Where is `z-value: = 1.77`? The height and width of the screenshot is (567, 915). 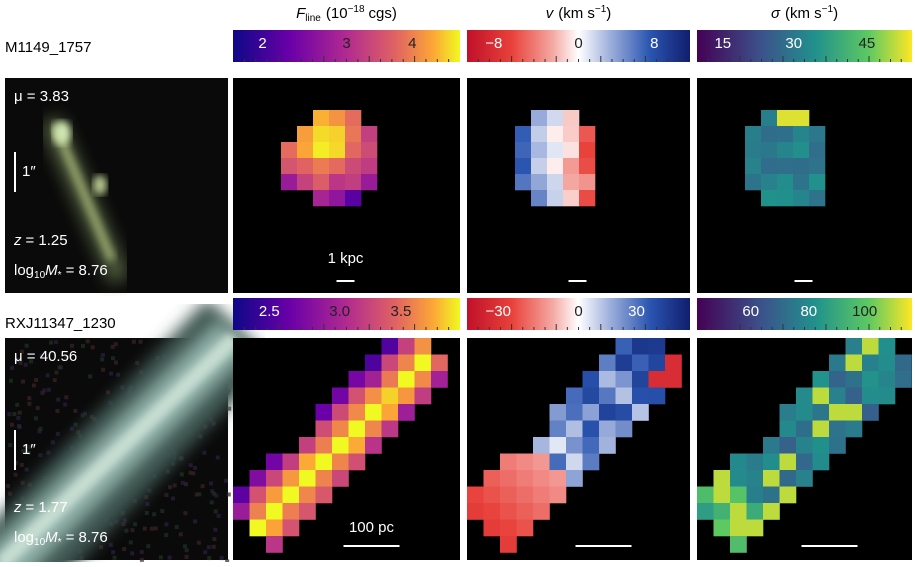
z-value: = 1.77 is located at coordinates (47, 507).